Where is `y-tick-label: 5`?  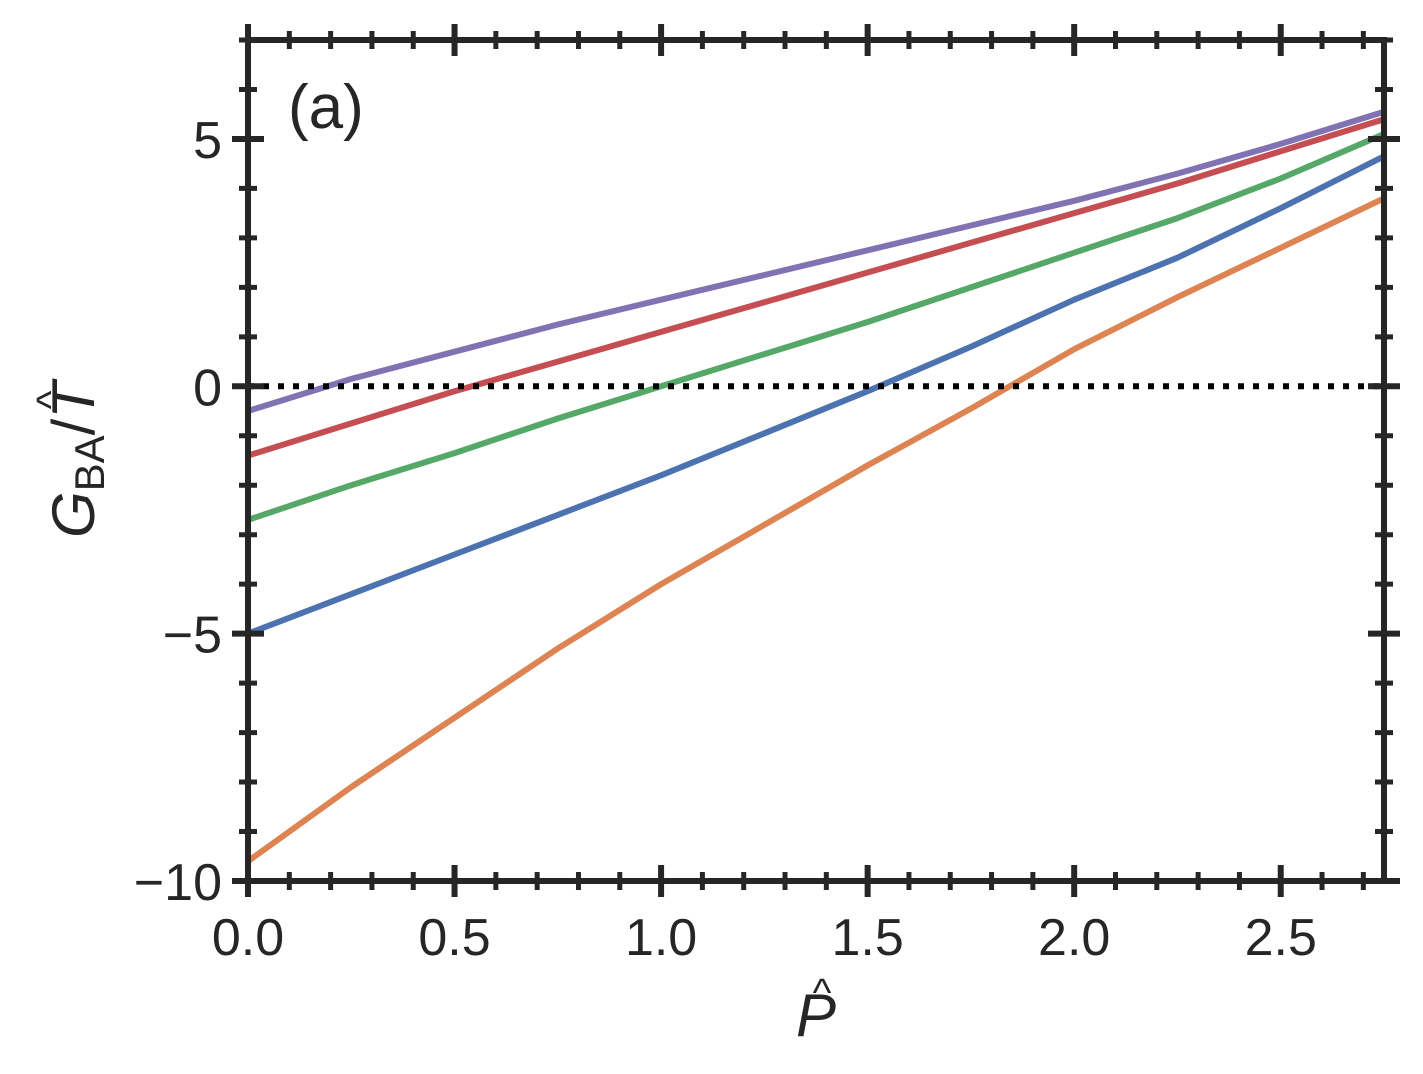 y-tick-label: 5 is located at coordinates (207, 141).